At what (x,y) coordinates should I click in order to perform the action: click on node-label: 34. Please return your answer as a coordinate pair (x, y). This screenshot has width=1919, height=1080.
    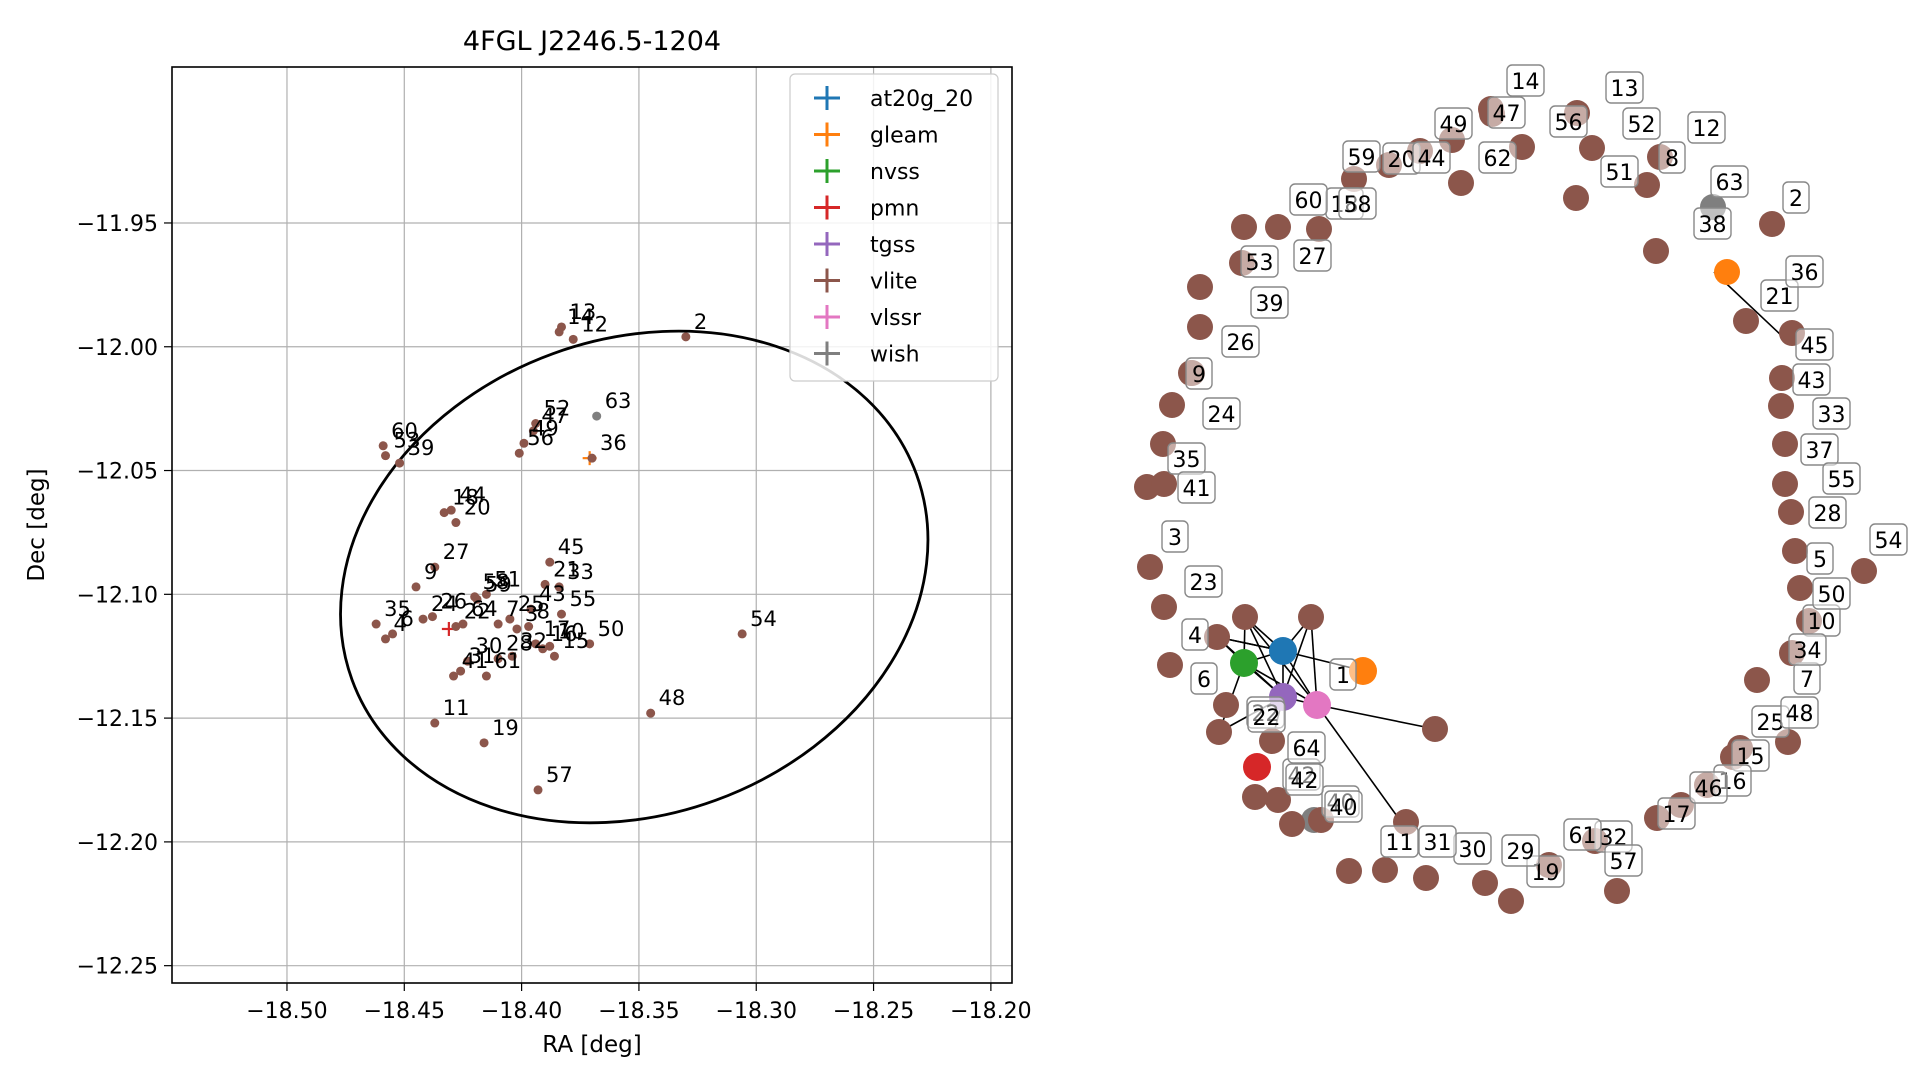
    Looking at the image, I should click on (1808, 651).